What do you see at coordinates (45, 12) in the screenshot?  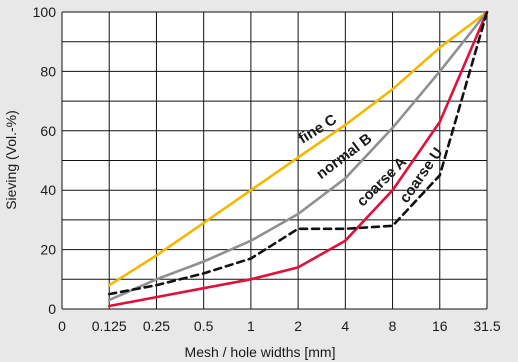 I see `y-tick-label: 100` at bounding box center [45, 12].